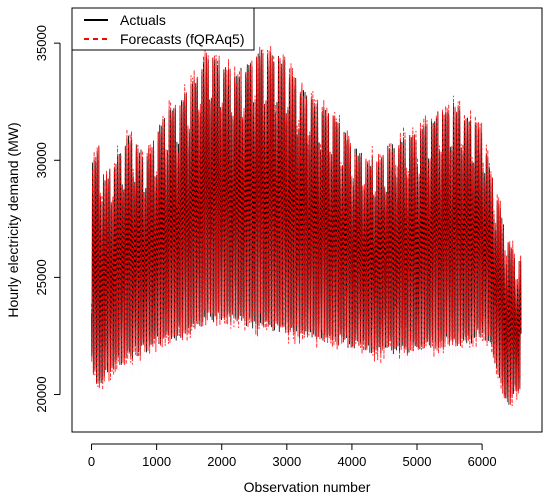 The image size is (550, 496). I want to click on legend: Actuals Forecasts (fQRAq5), so click(163, 29).